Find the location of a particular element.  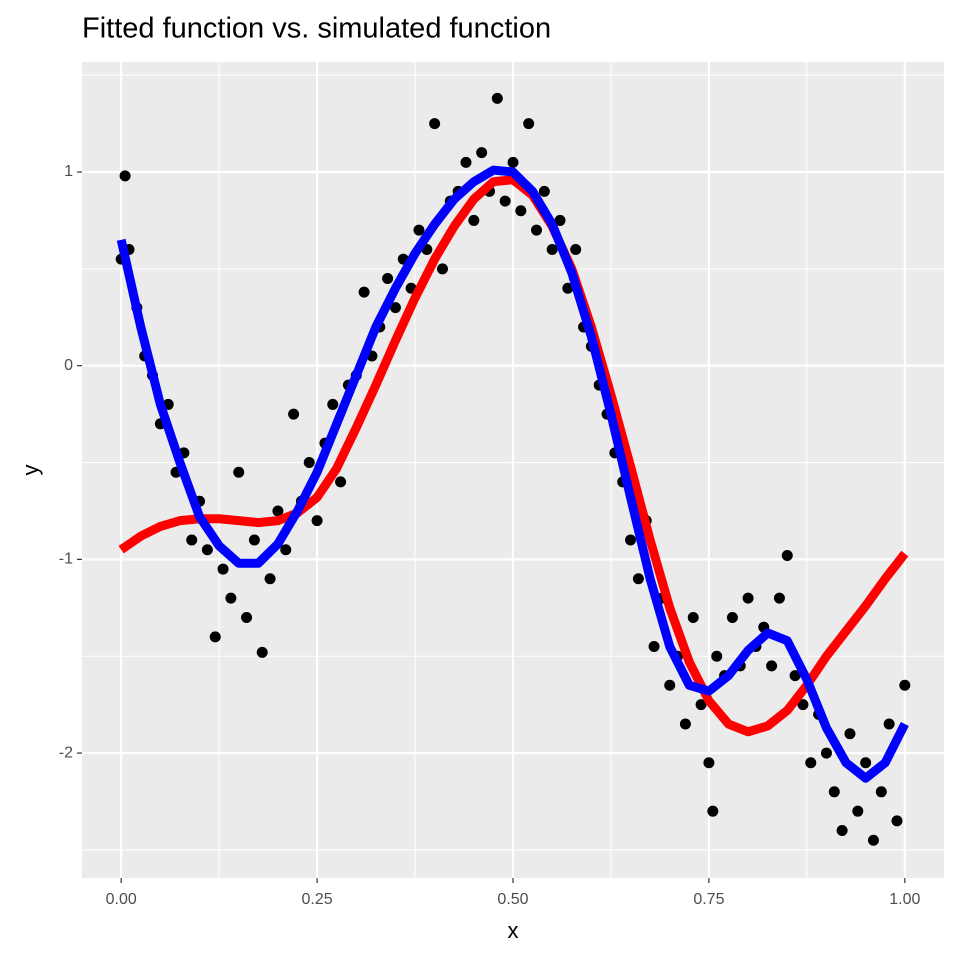

x-tick-label: 0.00 is located at coordinates (121, 899).